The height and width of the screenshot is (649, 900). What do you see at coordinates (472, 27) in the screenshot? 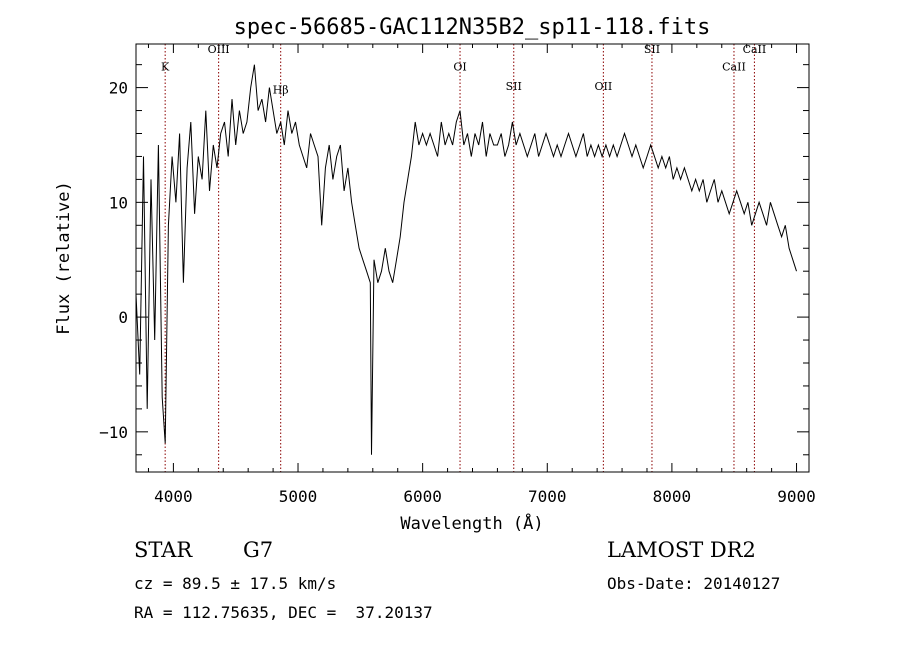
I see `chart-title: spec-56685-GAC112N35B2_sp11-118.fits` at bounding box center [472, 27].